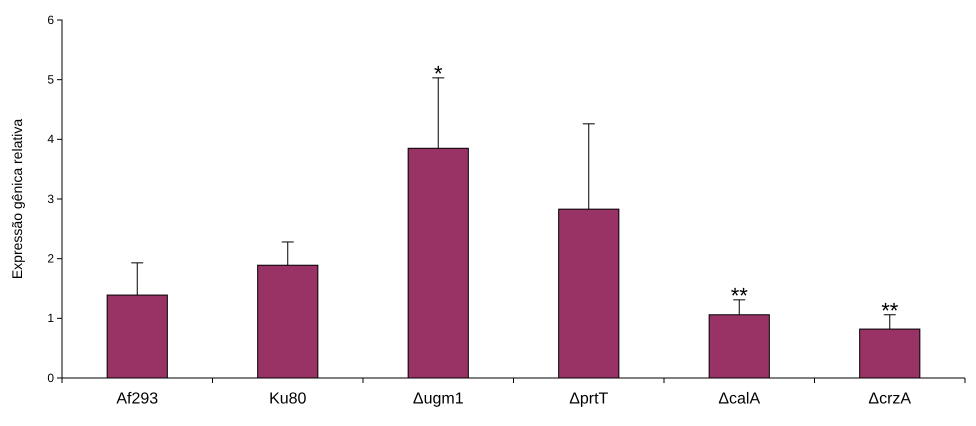 The image size is (976, 426). I want to click on x-tick-label: ΔcalA, so click(739, 399).